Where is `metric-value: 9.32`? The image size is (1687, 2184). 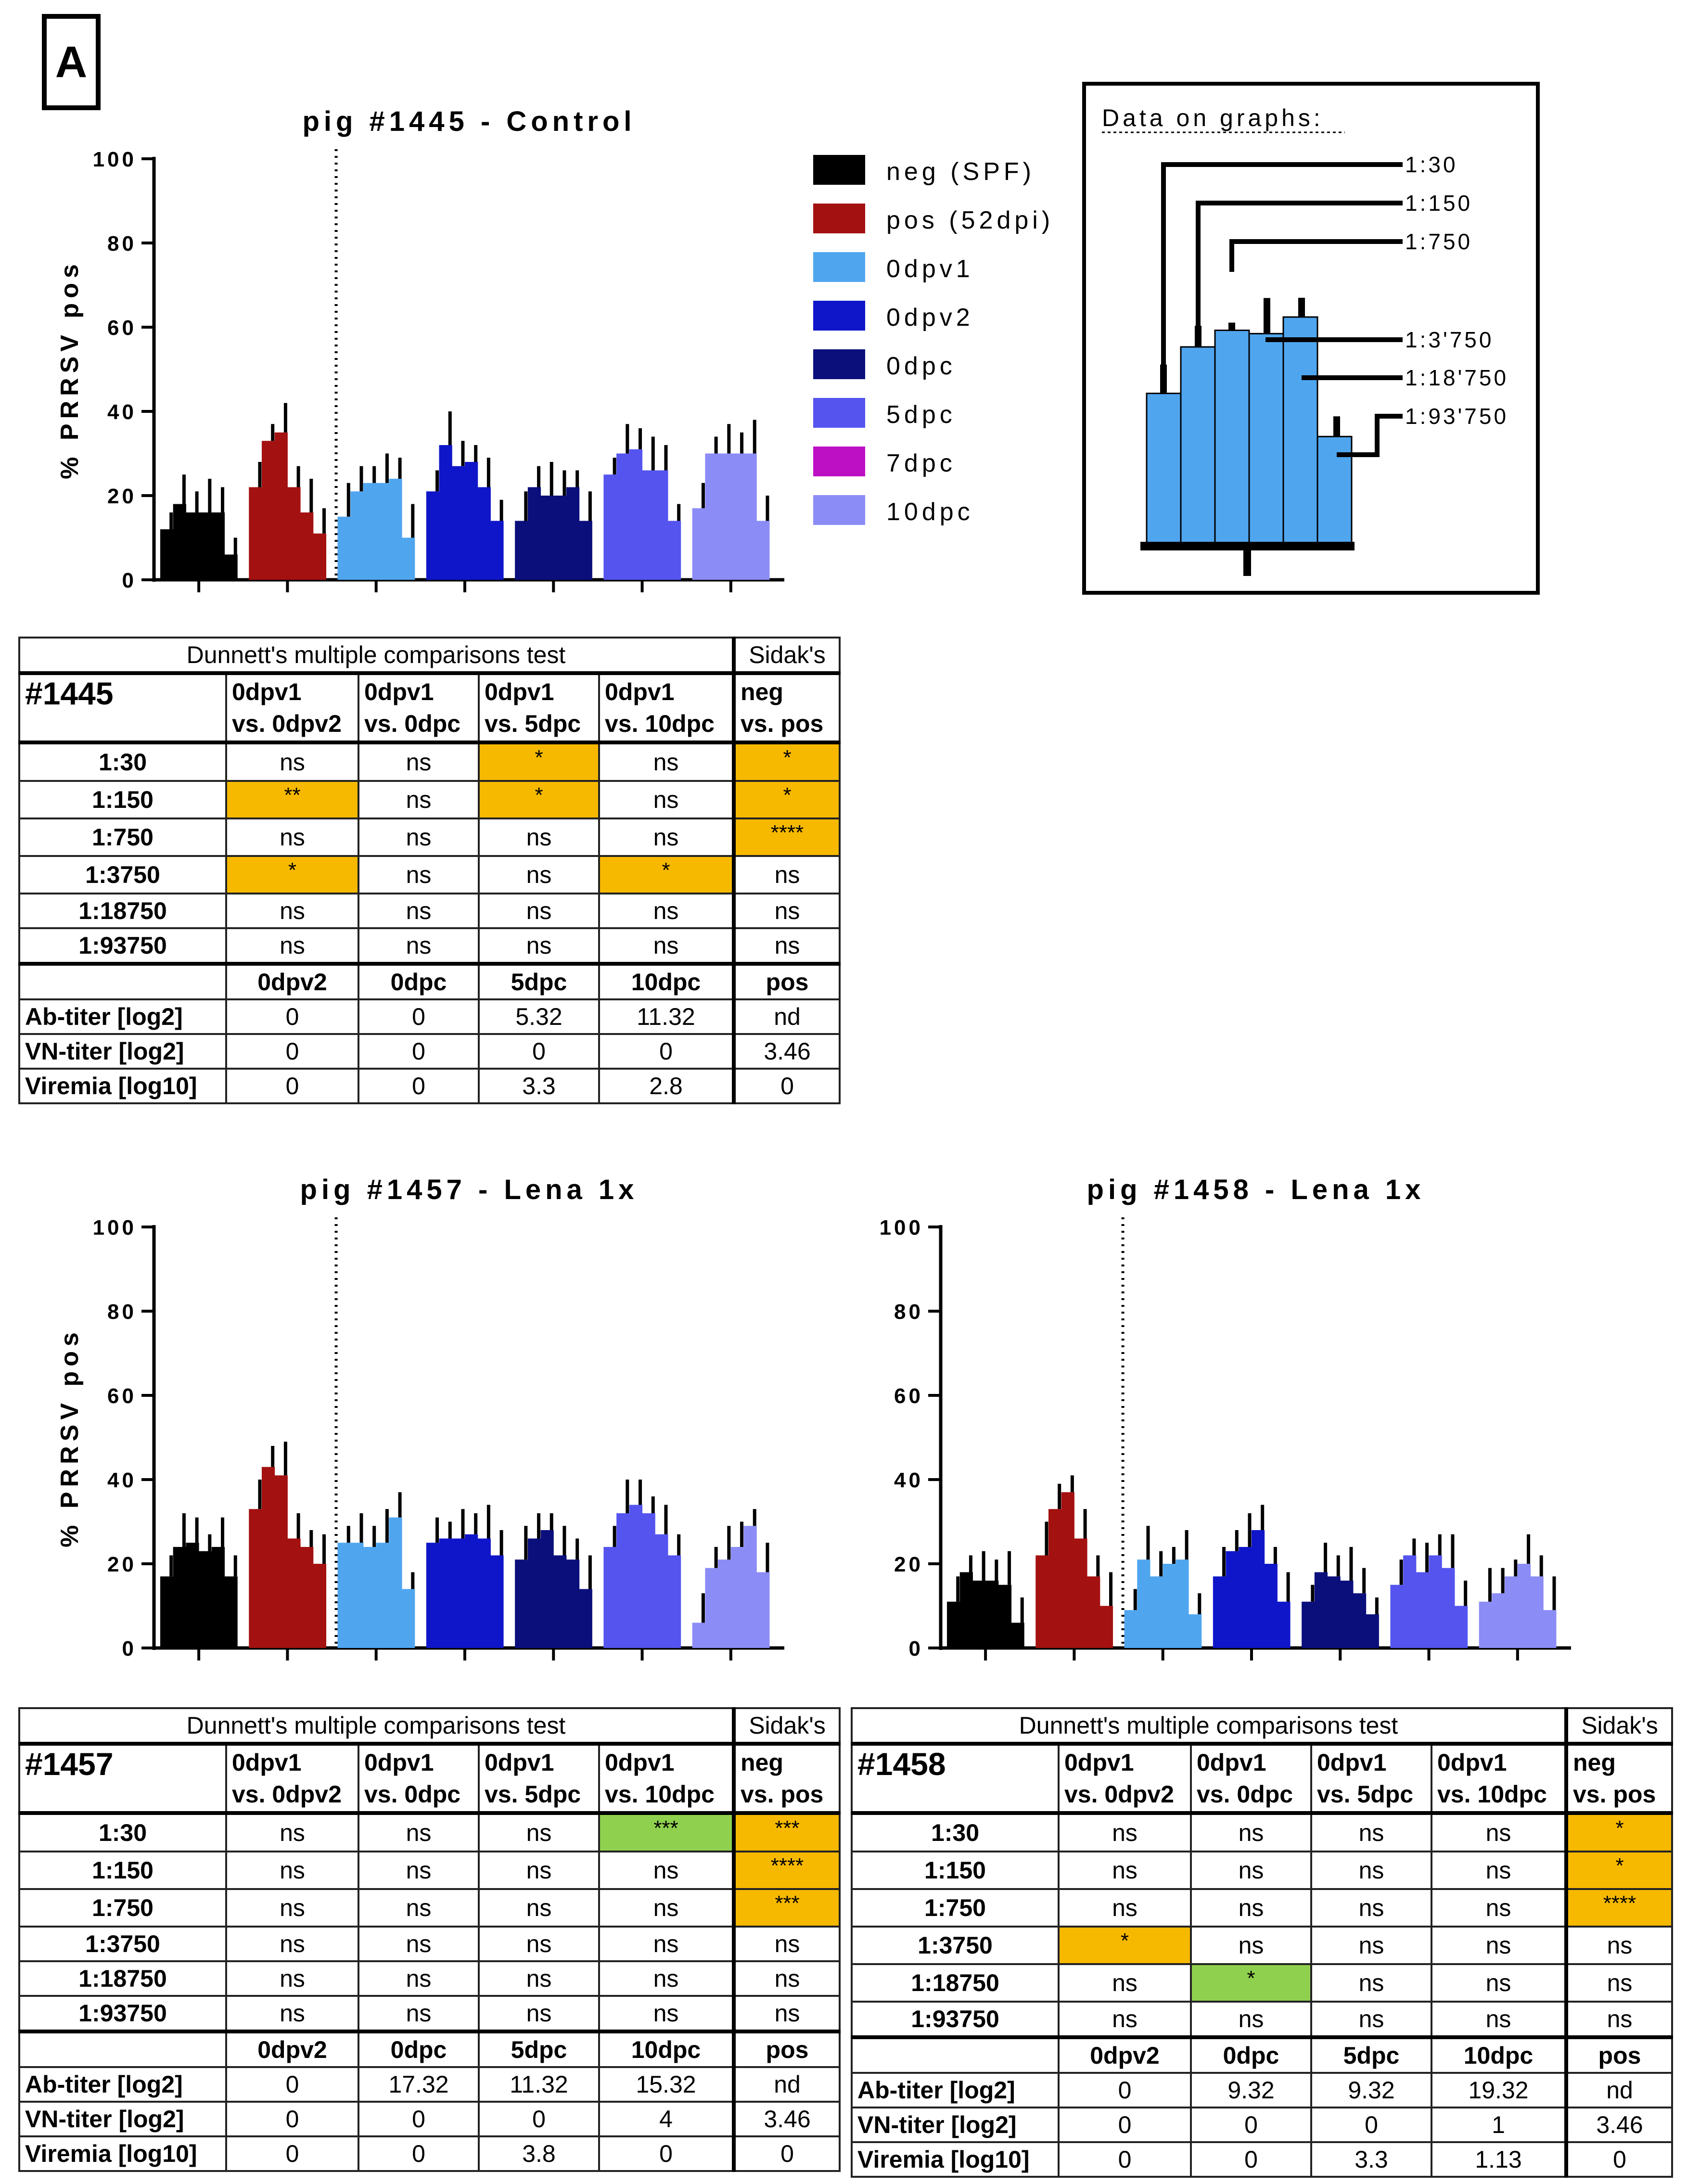 metric-value: 9.32 is located at coordinates (1371, 2090).